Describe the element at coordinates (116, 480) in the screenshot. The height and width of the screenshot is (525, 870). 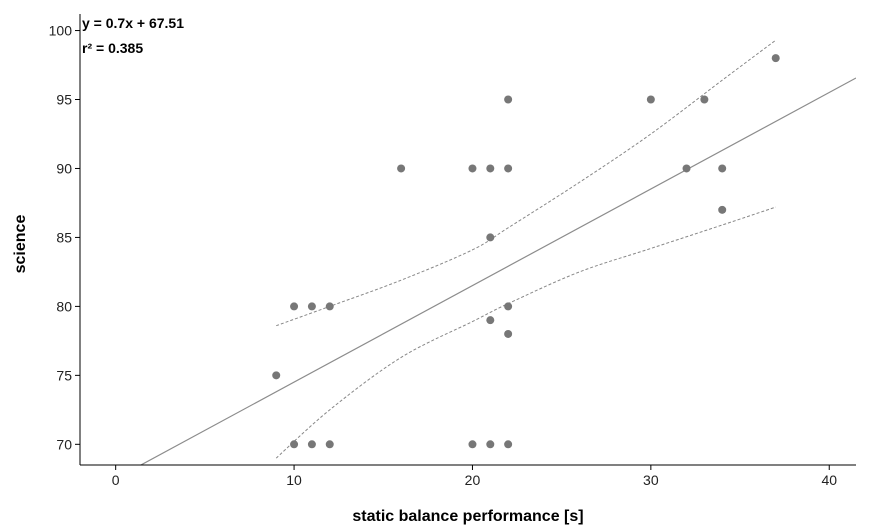
I see `x-tick-label: 0` at that location.